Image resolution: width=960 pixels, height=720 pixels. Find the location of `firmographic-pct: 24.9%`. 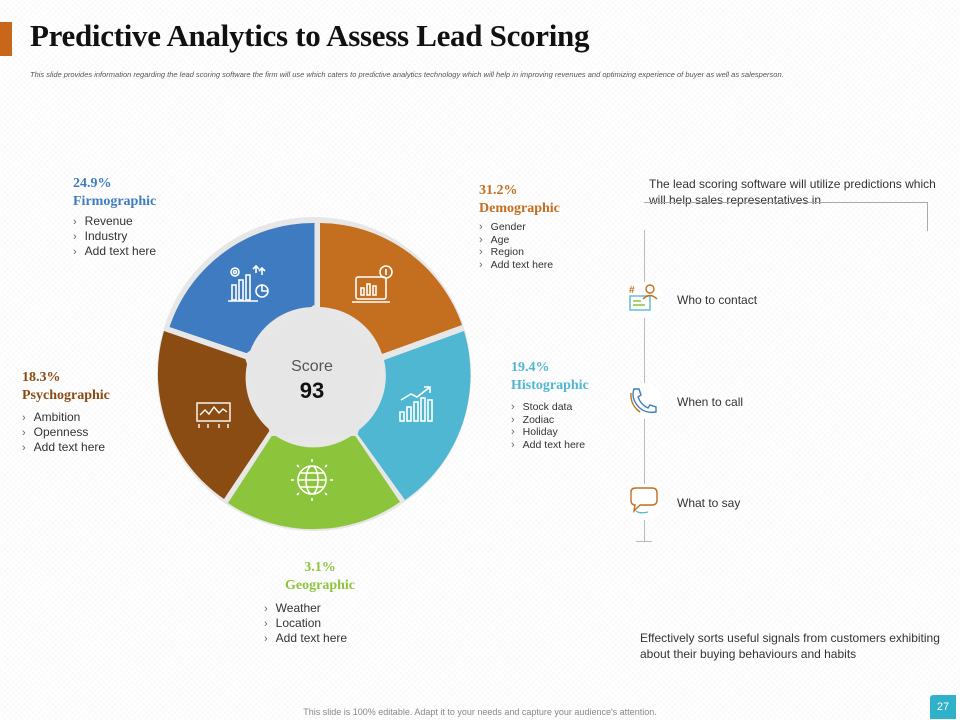

firmographic-pct: 24.9% is located at coordinates (92, 183).